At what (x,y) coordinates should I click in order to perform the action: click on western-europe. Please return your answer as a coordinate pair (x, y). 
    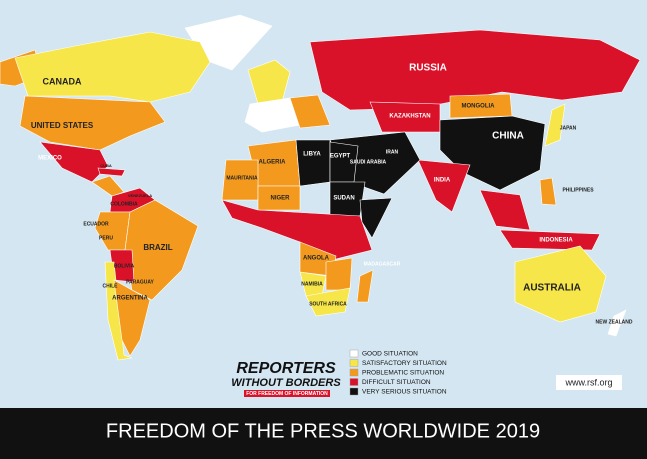
    Looking at the image, I should click on (272, 115).